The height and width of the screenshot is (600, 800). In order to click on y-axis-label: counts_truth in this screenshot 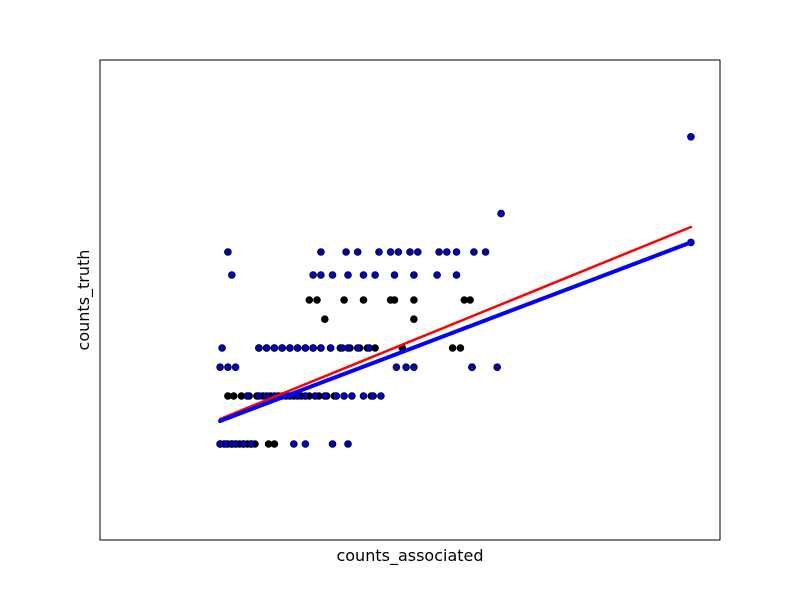, I will do `click(84, 300)`.